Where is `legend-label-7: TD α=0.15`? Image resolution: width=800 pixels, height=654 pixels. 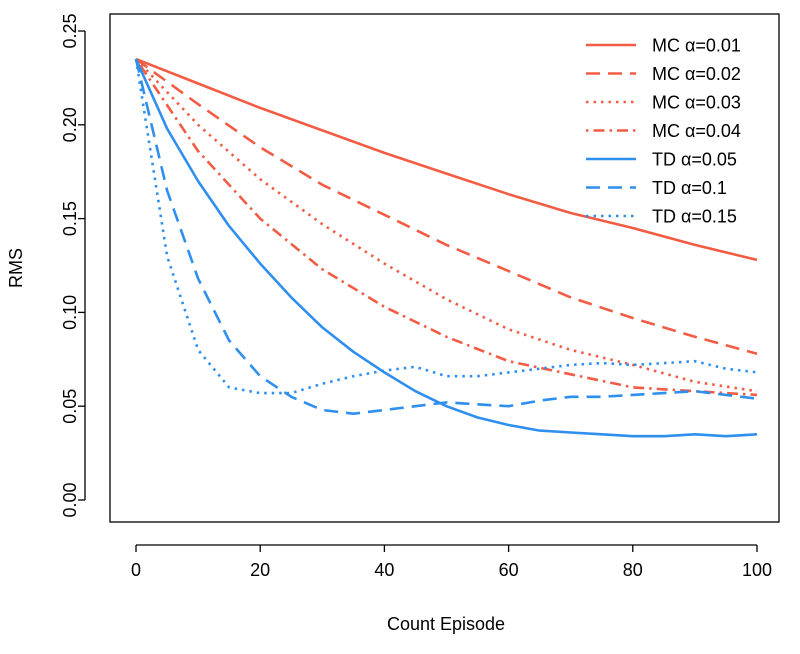
legend-label-7: TD α=0.15 is located at coordinates (694, 217).